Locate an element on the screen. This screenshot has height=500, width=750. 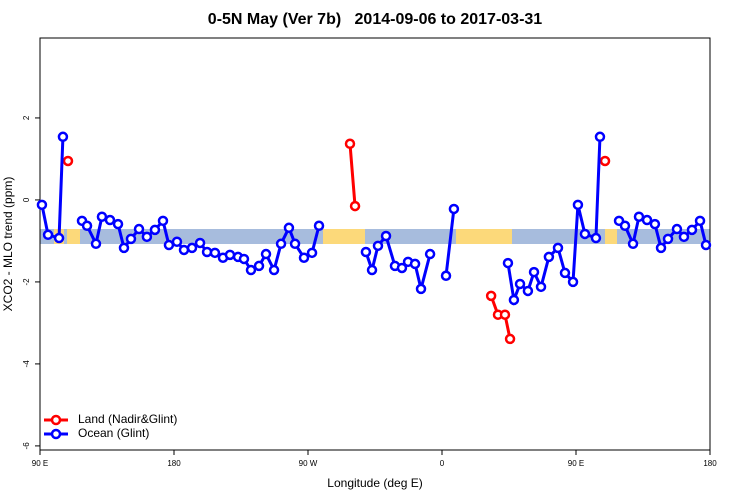
y-tick-label: -4 is located at coordinates (26, 364).